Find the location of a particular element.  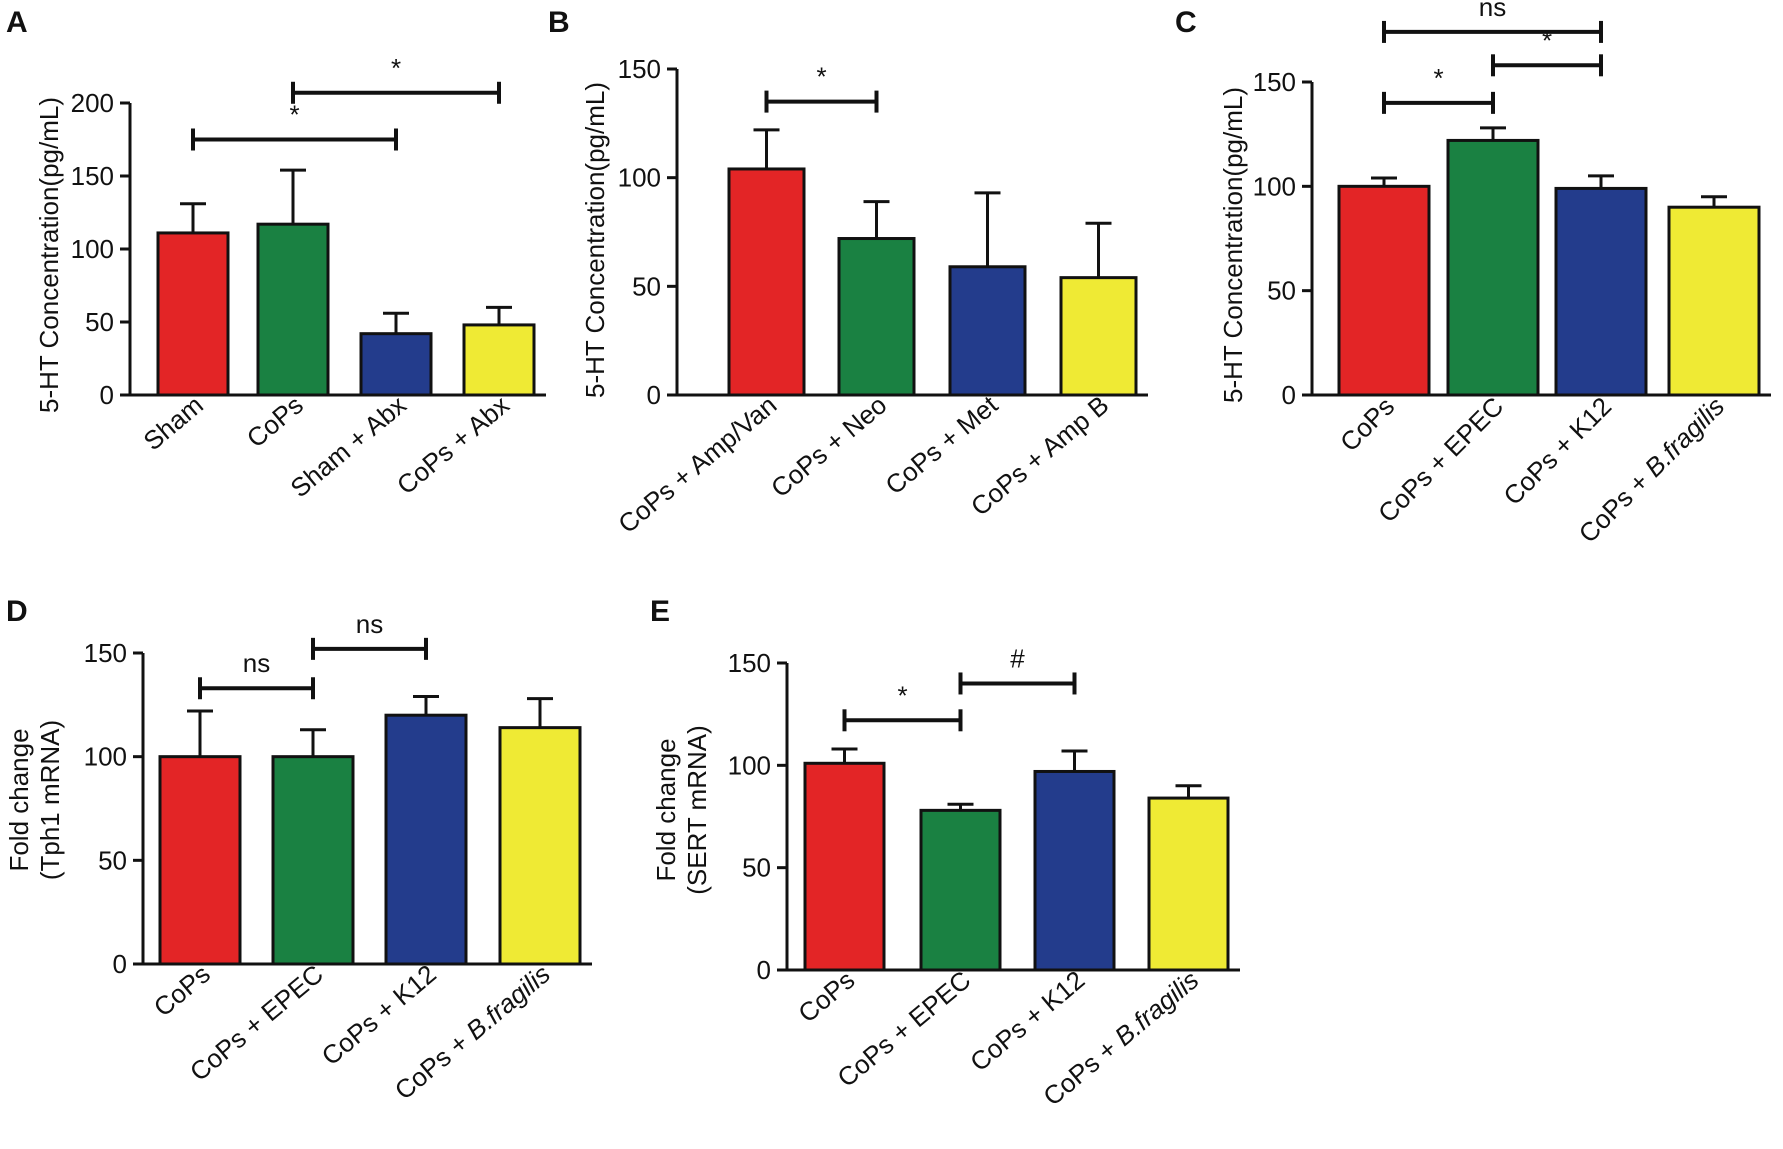

y-axis-label: Fold change(Tph1 mRNA) is located at coordinates (34, 800).